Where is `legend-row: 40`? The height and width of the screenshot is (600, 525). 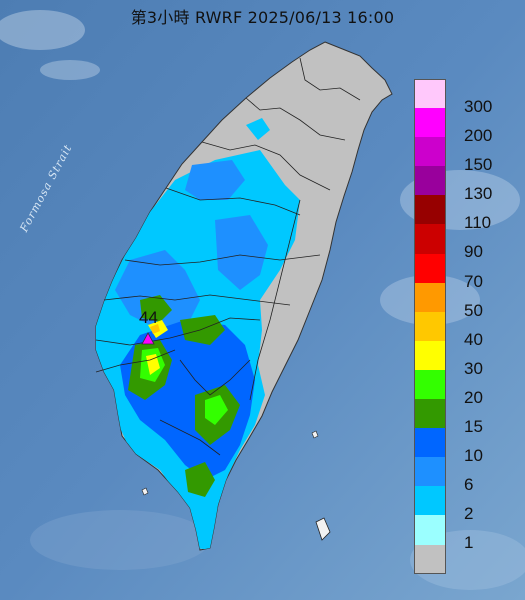
legend-row: 40 is located at coordinates (464, 330).